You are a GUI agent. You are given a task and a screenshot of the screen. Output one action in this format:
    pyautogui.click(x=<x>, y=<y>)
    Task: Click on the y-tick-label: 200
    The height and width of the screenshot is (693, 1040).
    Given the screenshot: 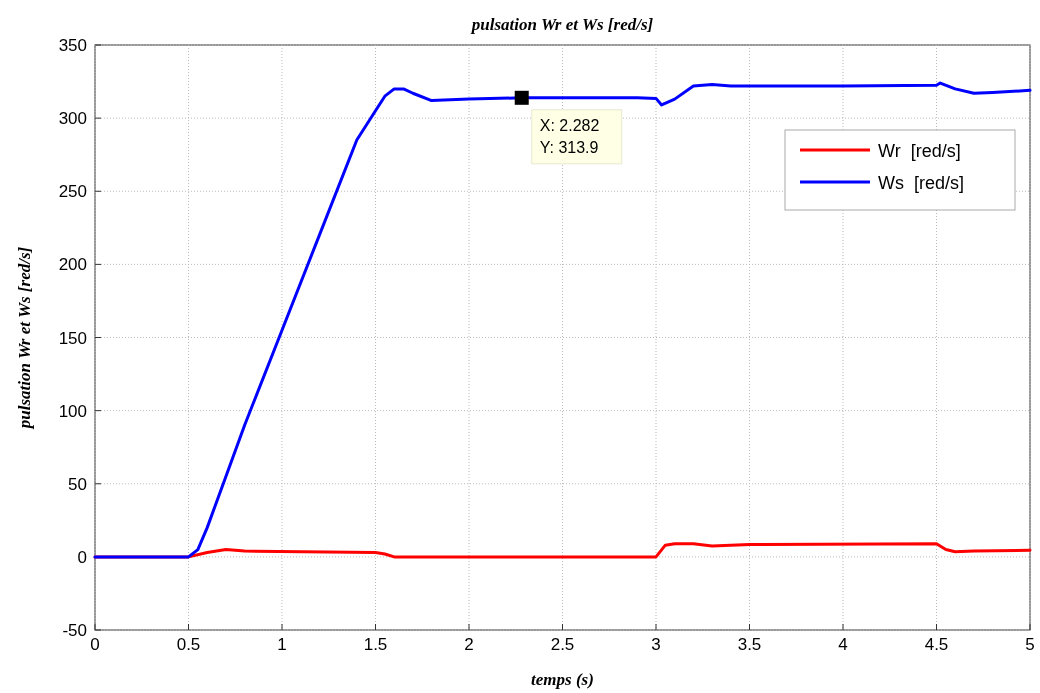 What is the action you would take?
    pyautogui.click(x=72, y=265)
    